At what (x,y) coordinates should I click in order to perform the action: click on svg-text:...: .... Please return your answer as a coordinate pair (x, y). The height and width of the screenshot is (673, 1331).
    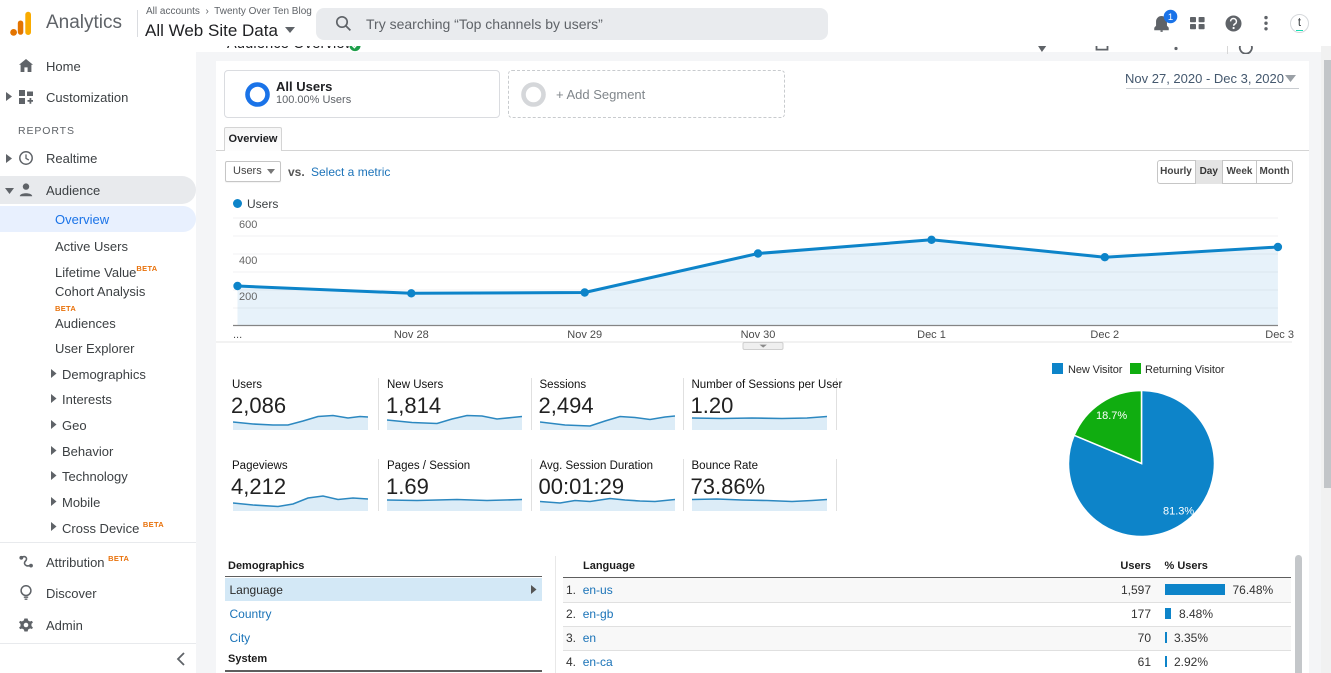
    Looking at the image, I should click on (237, 335).